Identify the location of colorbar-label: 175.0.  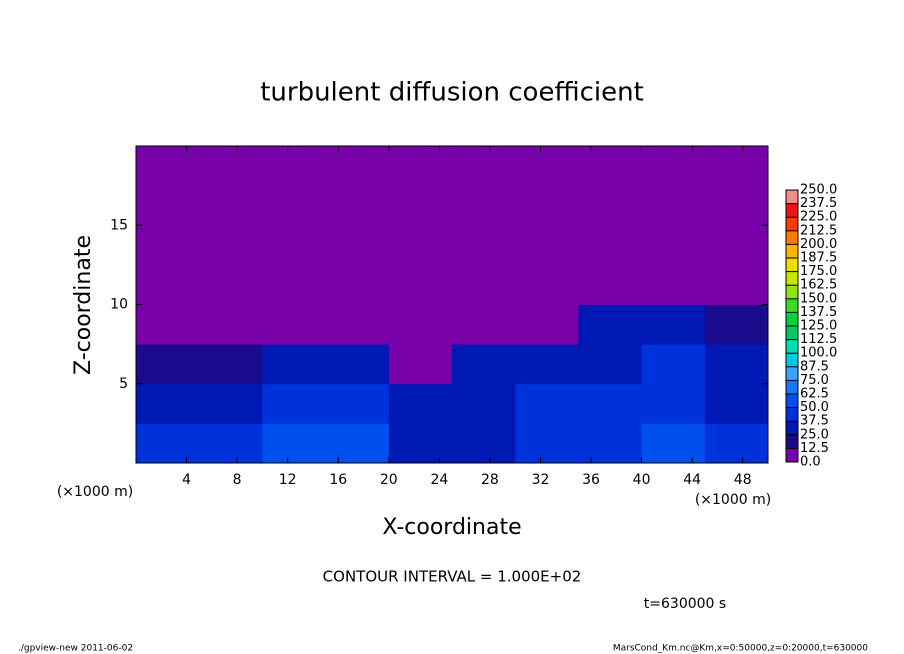
(818, 271).